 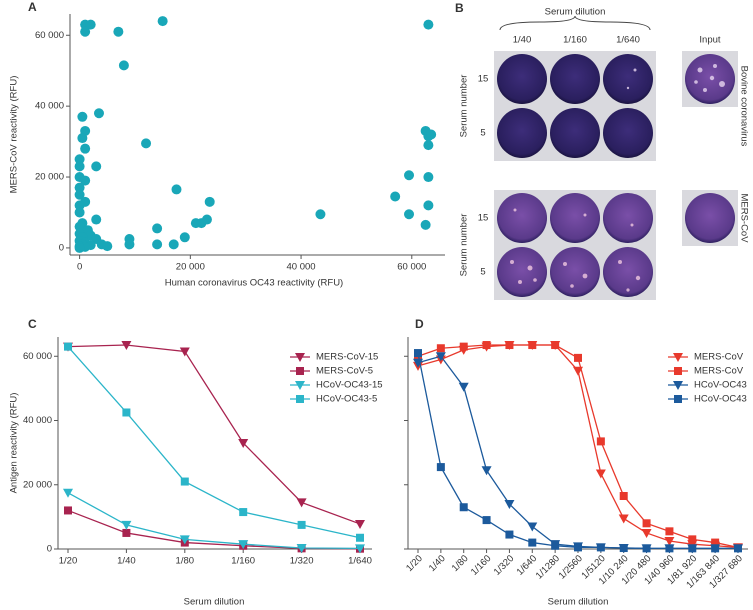 I want to click on series-line, so click(x=214, y=442).